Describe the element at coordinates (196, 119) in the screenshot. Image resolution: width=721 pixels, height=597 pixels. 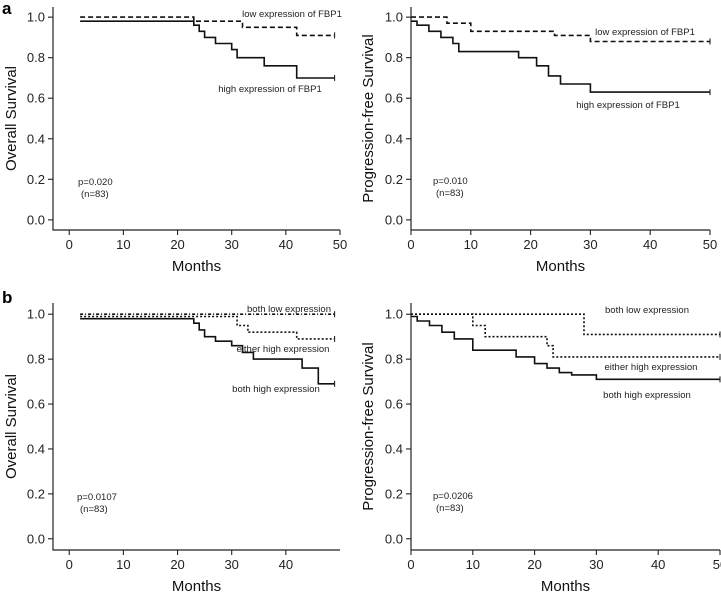
I see `axis-frame` at that location.